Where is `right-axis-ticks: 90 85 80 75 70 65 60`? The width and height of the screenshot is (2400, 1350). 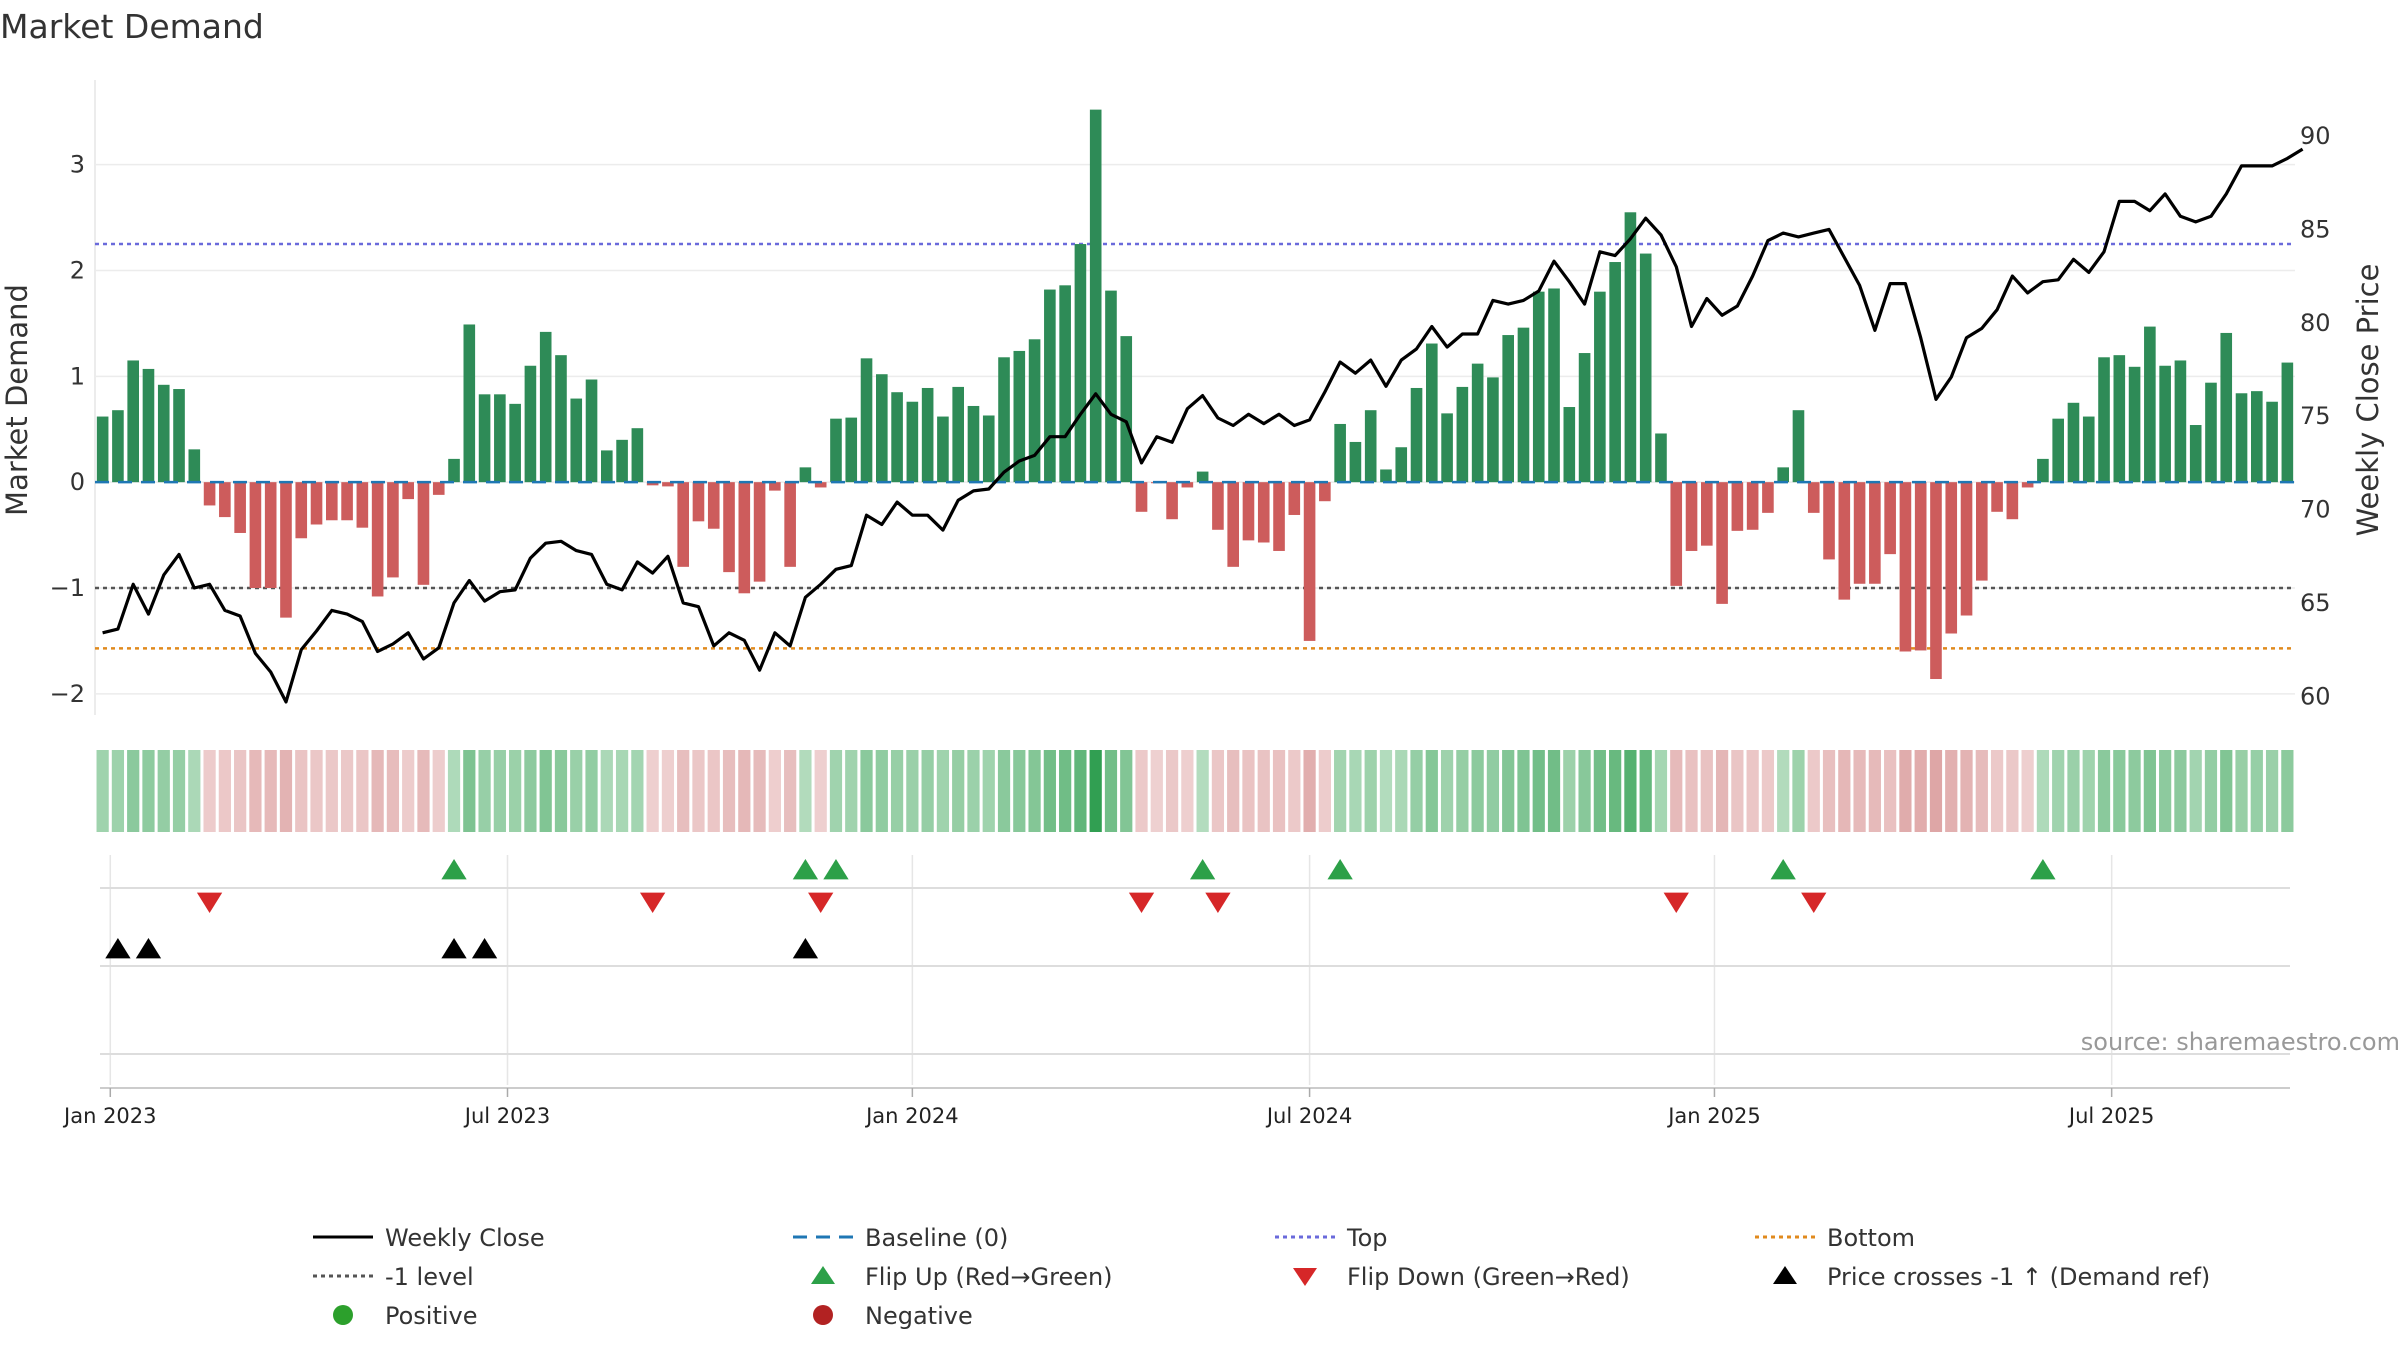 right-axis-ticks: 90 85 80 75 70 65 60 is located at coordinates (2315, 416).